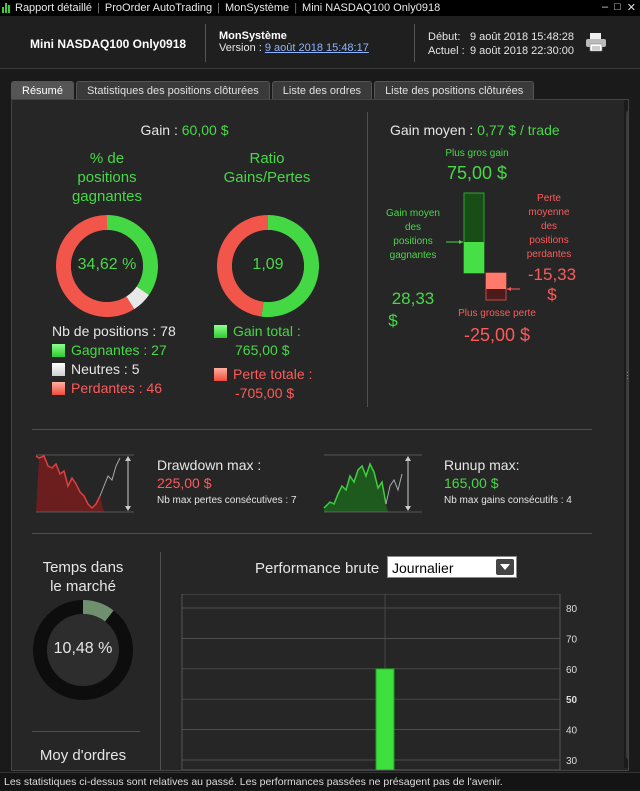  What do you see at coordinates (549, 198) in the screenshot?
I see `avg-loss-label-1: Perte` at bounding box center [549, 198].